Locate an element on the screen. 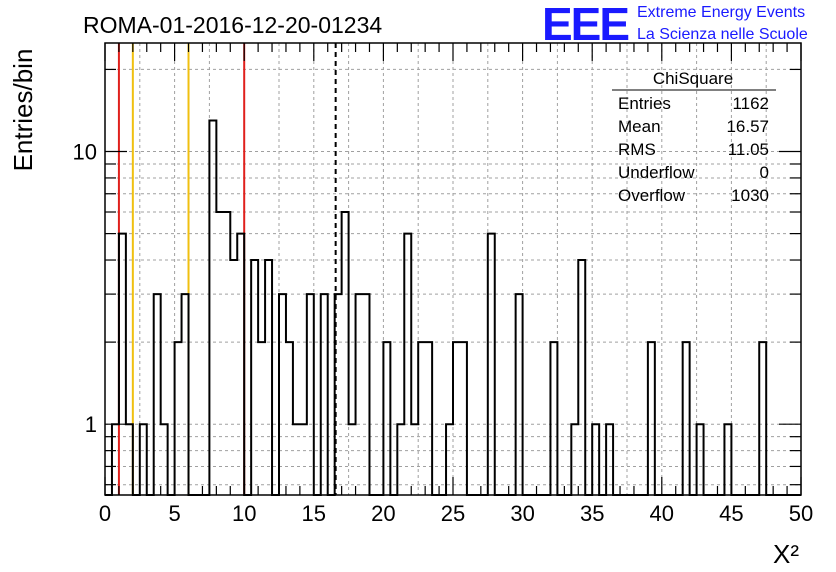  stats-row-label: Mean is located at coordinates (639, 126).